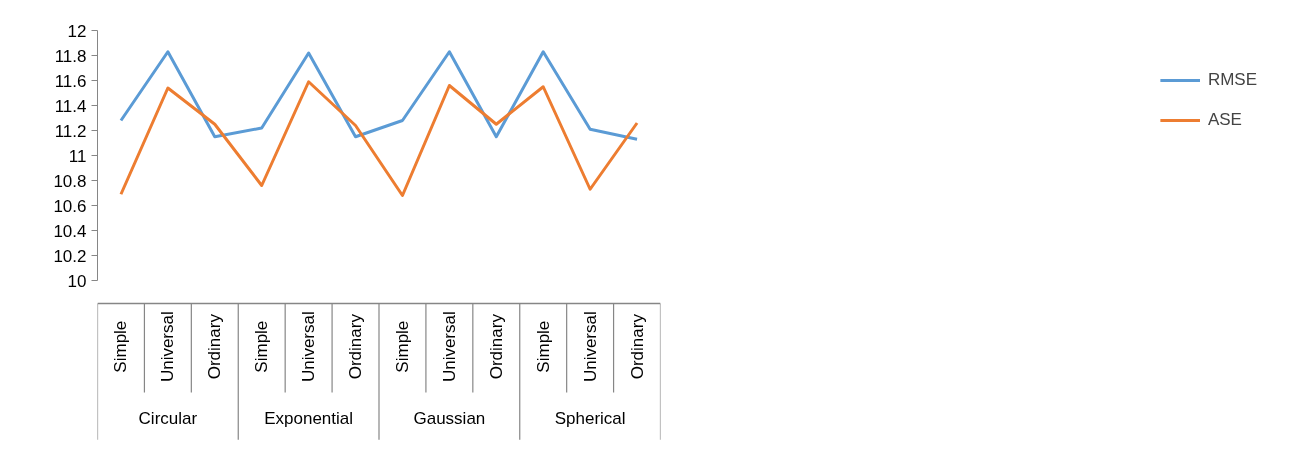  I want to click on y-tick-label: 11.8, so click(70, 56).